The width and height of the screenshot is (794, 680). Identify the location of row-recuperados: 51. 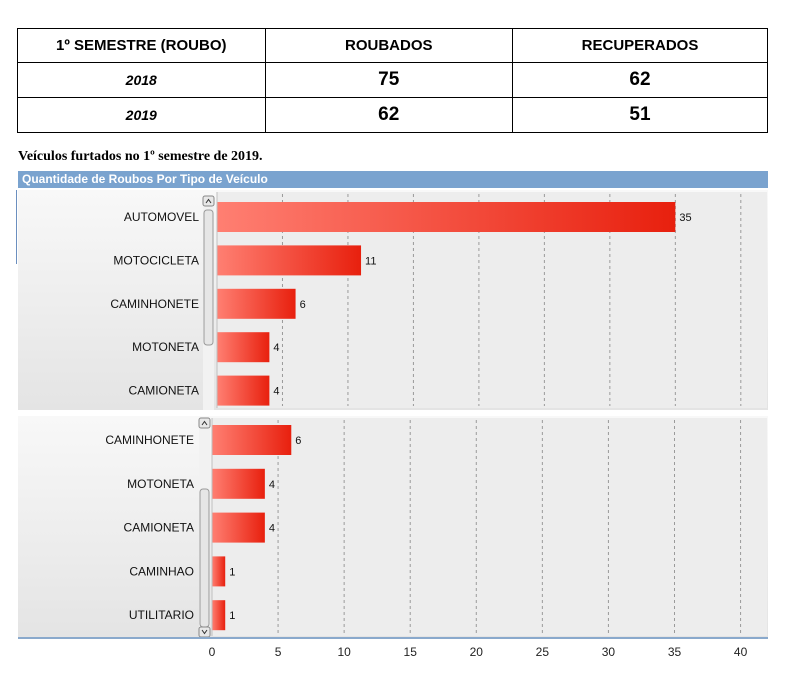
(640, 115).